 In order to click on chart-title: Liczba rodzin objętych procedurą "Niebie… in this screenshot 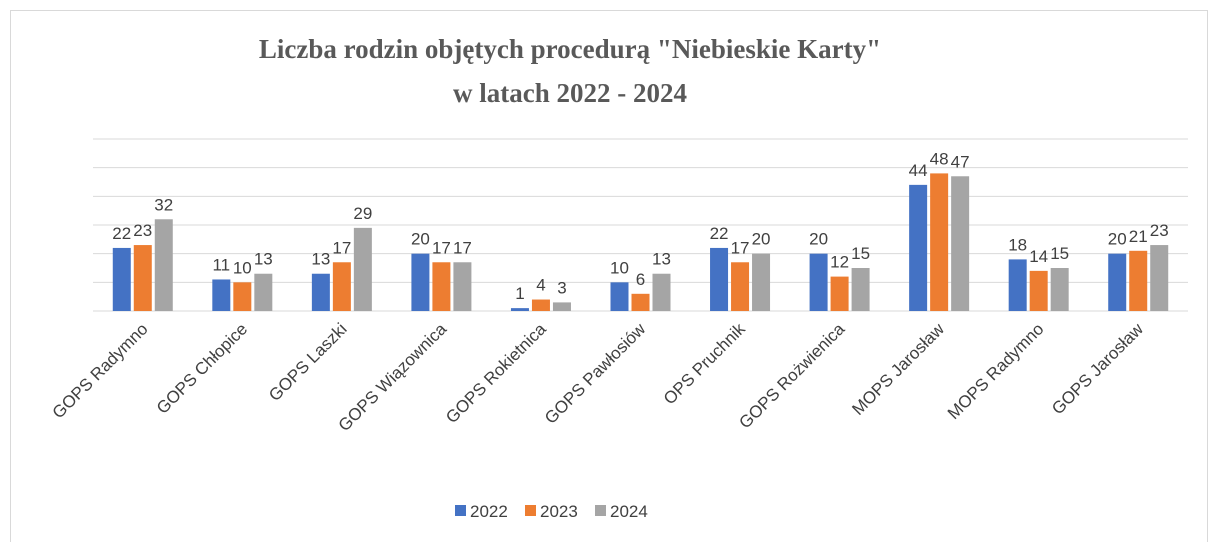, I will do `click(570, 49)`.